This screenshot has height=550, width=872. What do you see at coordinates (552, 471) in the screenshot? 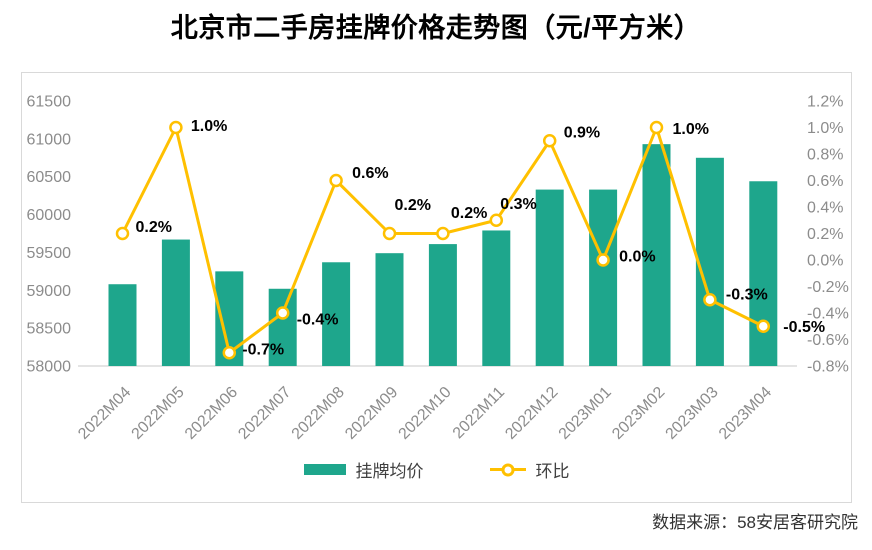
I see `legend-label-line-series: 环比` at bounding box center [552, 471].